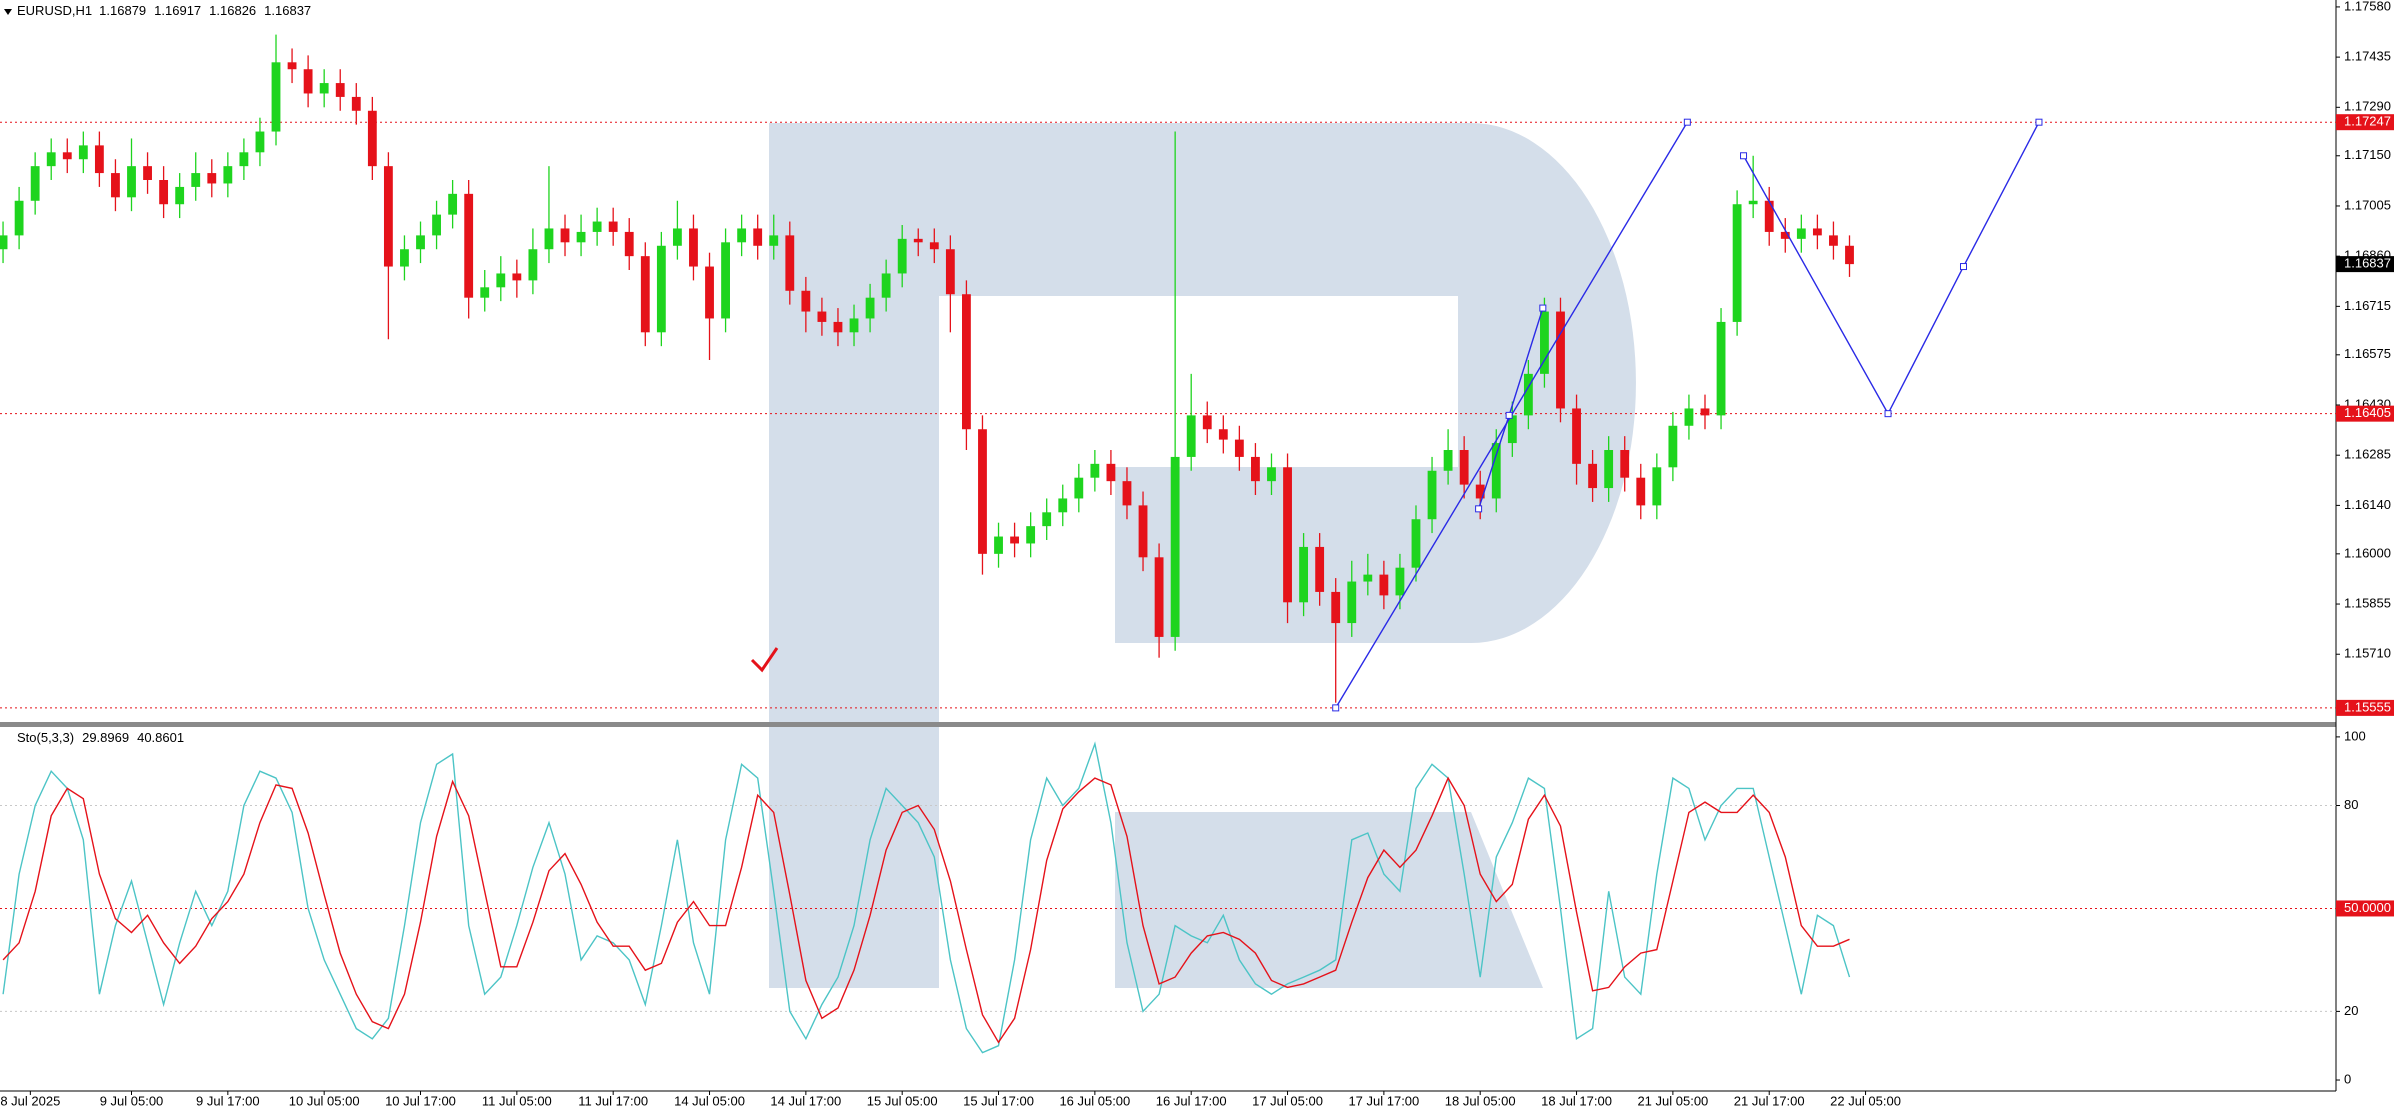 The image size is (2396, 1110). Describe the element at coordinates (287, 10) in the screenshot. I see `readout-value: 1.16837` at that location.